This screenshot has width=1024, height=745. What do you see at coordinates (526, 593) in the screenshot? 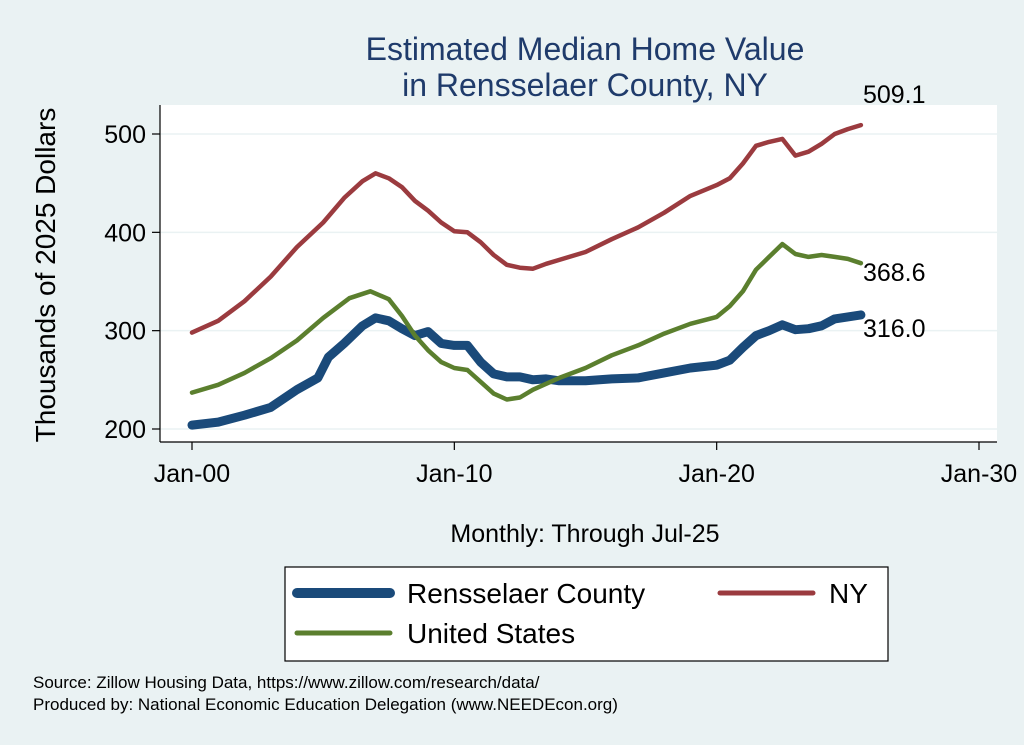
I see `legend-label-rensselaer: Rensselaer County` at bounding box center [526, 593].